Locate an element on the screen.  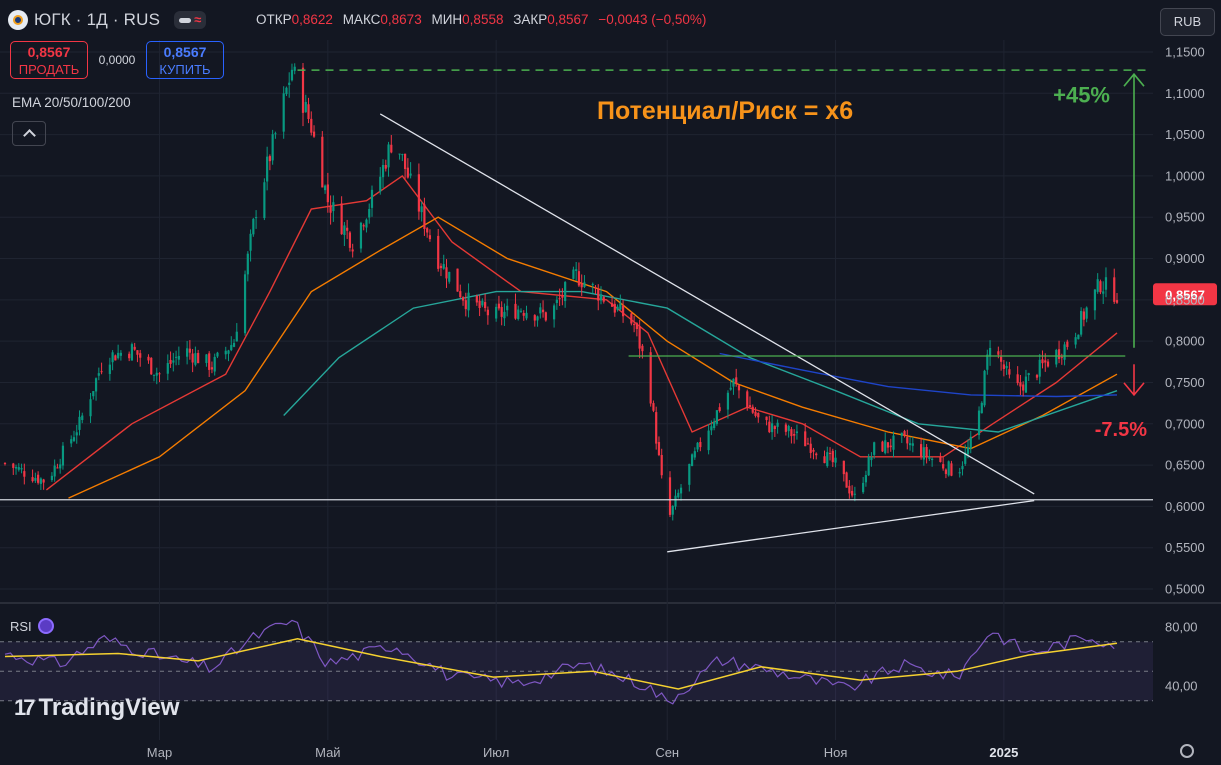
symbol-title: ЮГК · 1Д · RUS is located at coordinates (97, 19).